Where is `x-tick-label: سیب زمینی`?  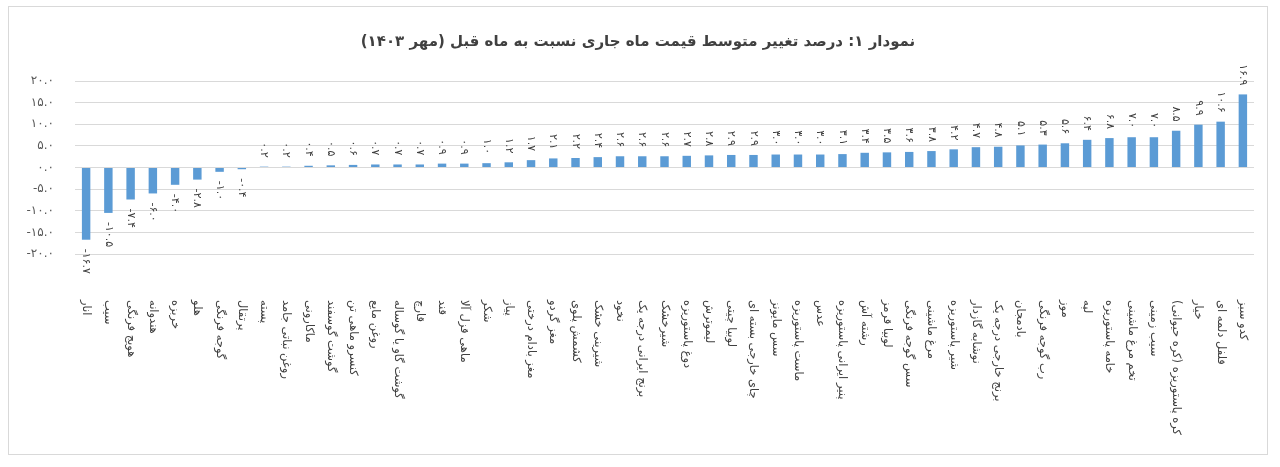 x-tick-label: سیب زمینی is located at coordinates (1154, 328).